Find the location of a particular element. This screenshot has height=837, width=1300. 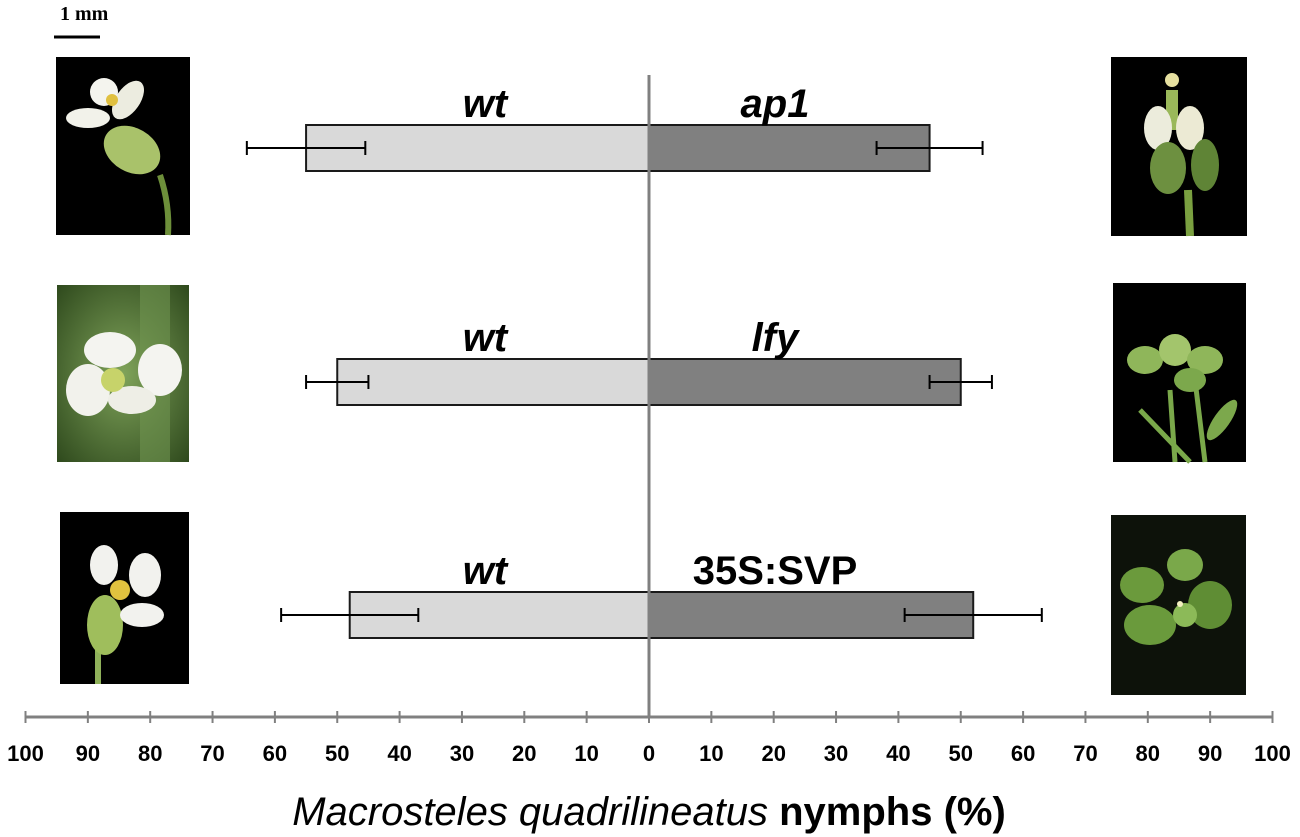

category-label-left-row-2: wt is located at coordinates (486, 338).